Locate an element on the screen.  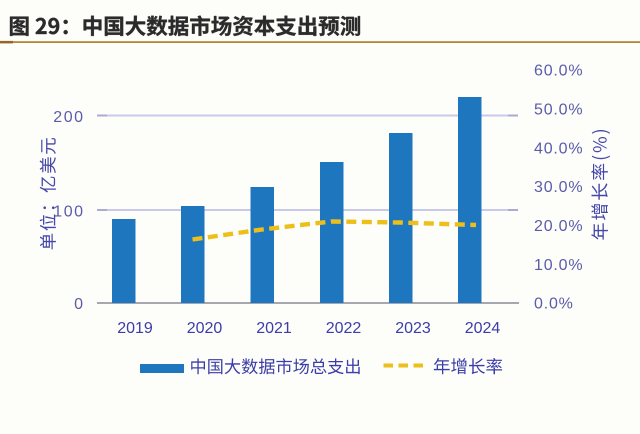
svg-text: 2024 is located at coordinates (483, 328).